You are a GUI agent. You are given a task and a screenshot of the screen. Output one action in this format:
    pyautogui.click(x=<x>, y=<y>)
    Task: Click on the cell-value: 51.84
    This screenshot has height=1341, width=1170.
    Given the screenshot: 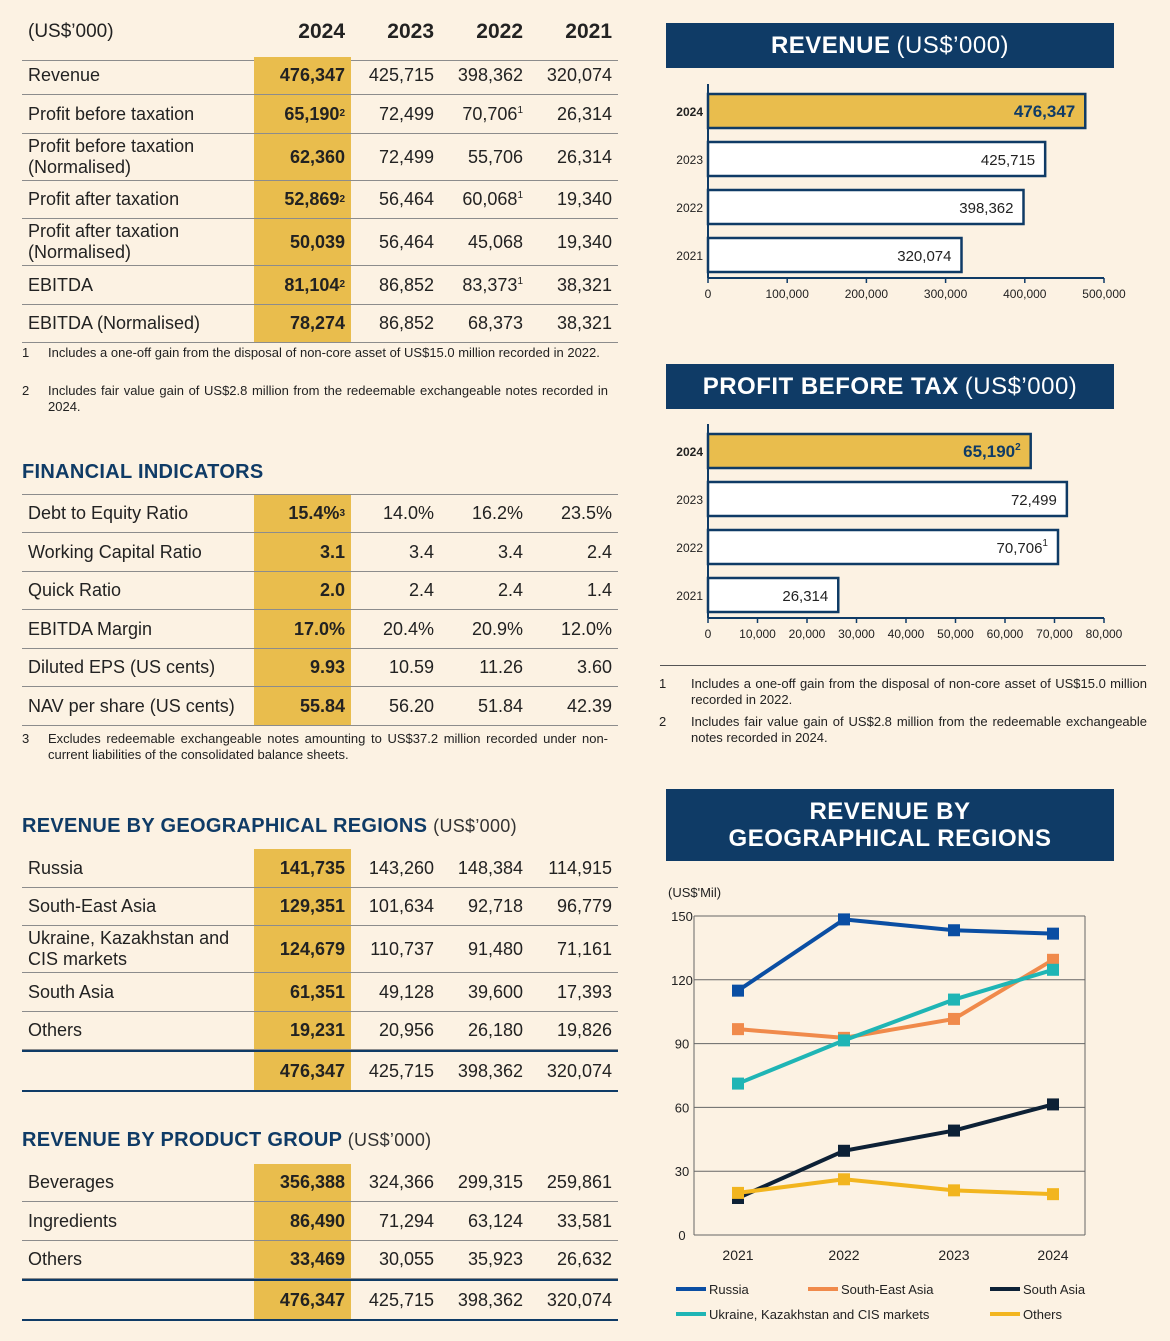 What is the action you would take?
    pyautogui.click(x=500, y=705)
    